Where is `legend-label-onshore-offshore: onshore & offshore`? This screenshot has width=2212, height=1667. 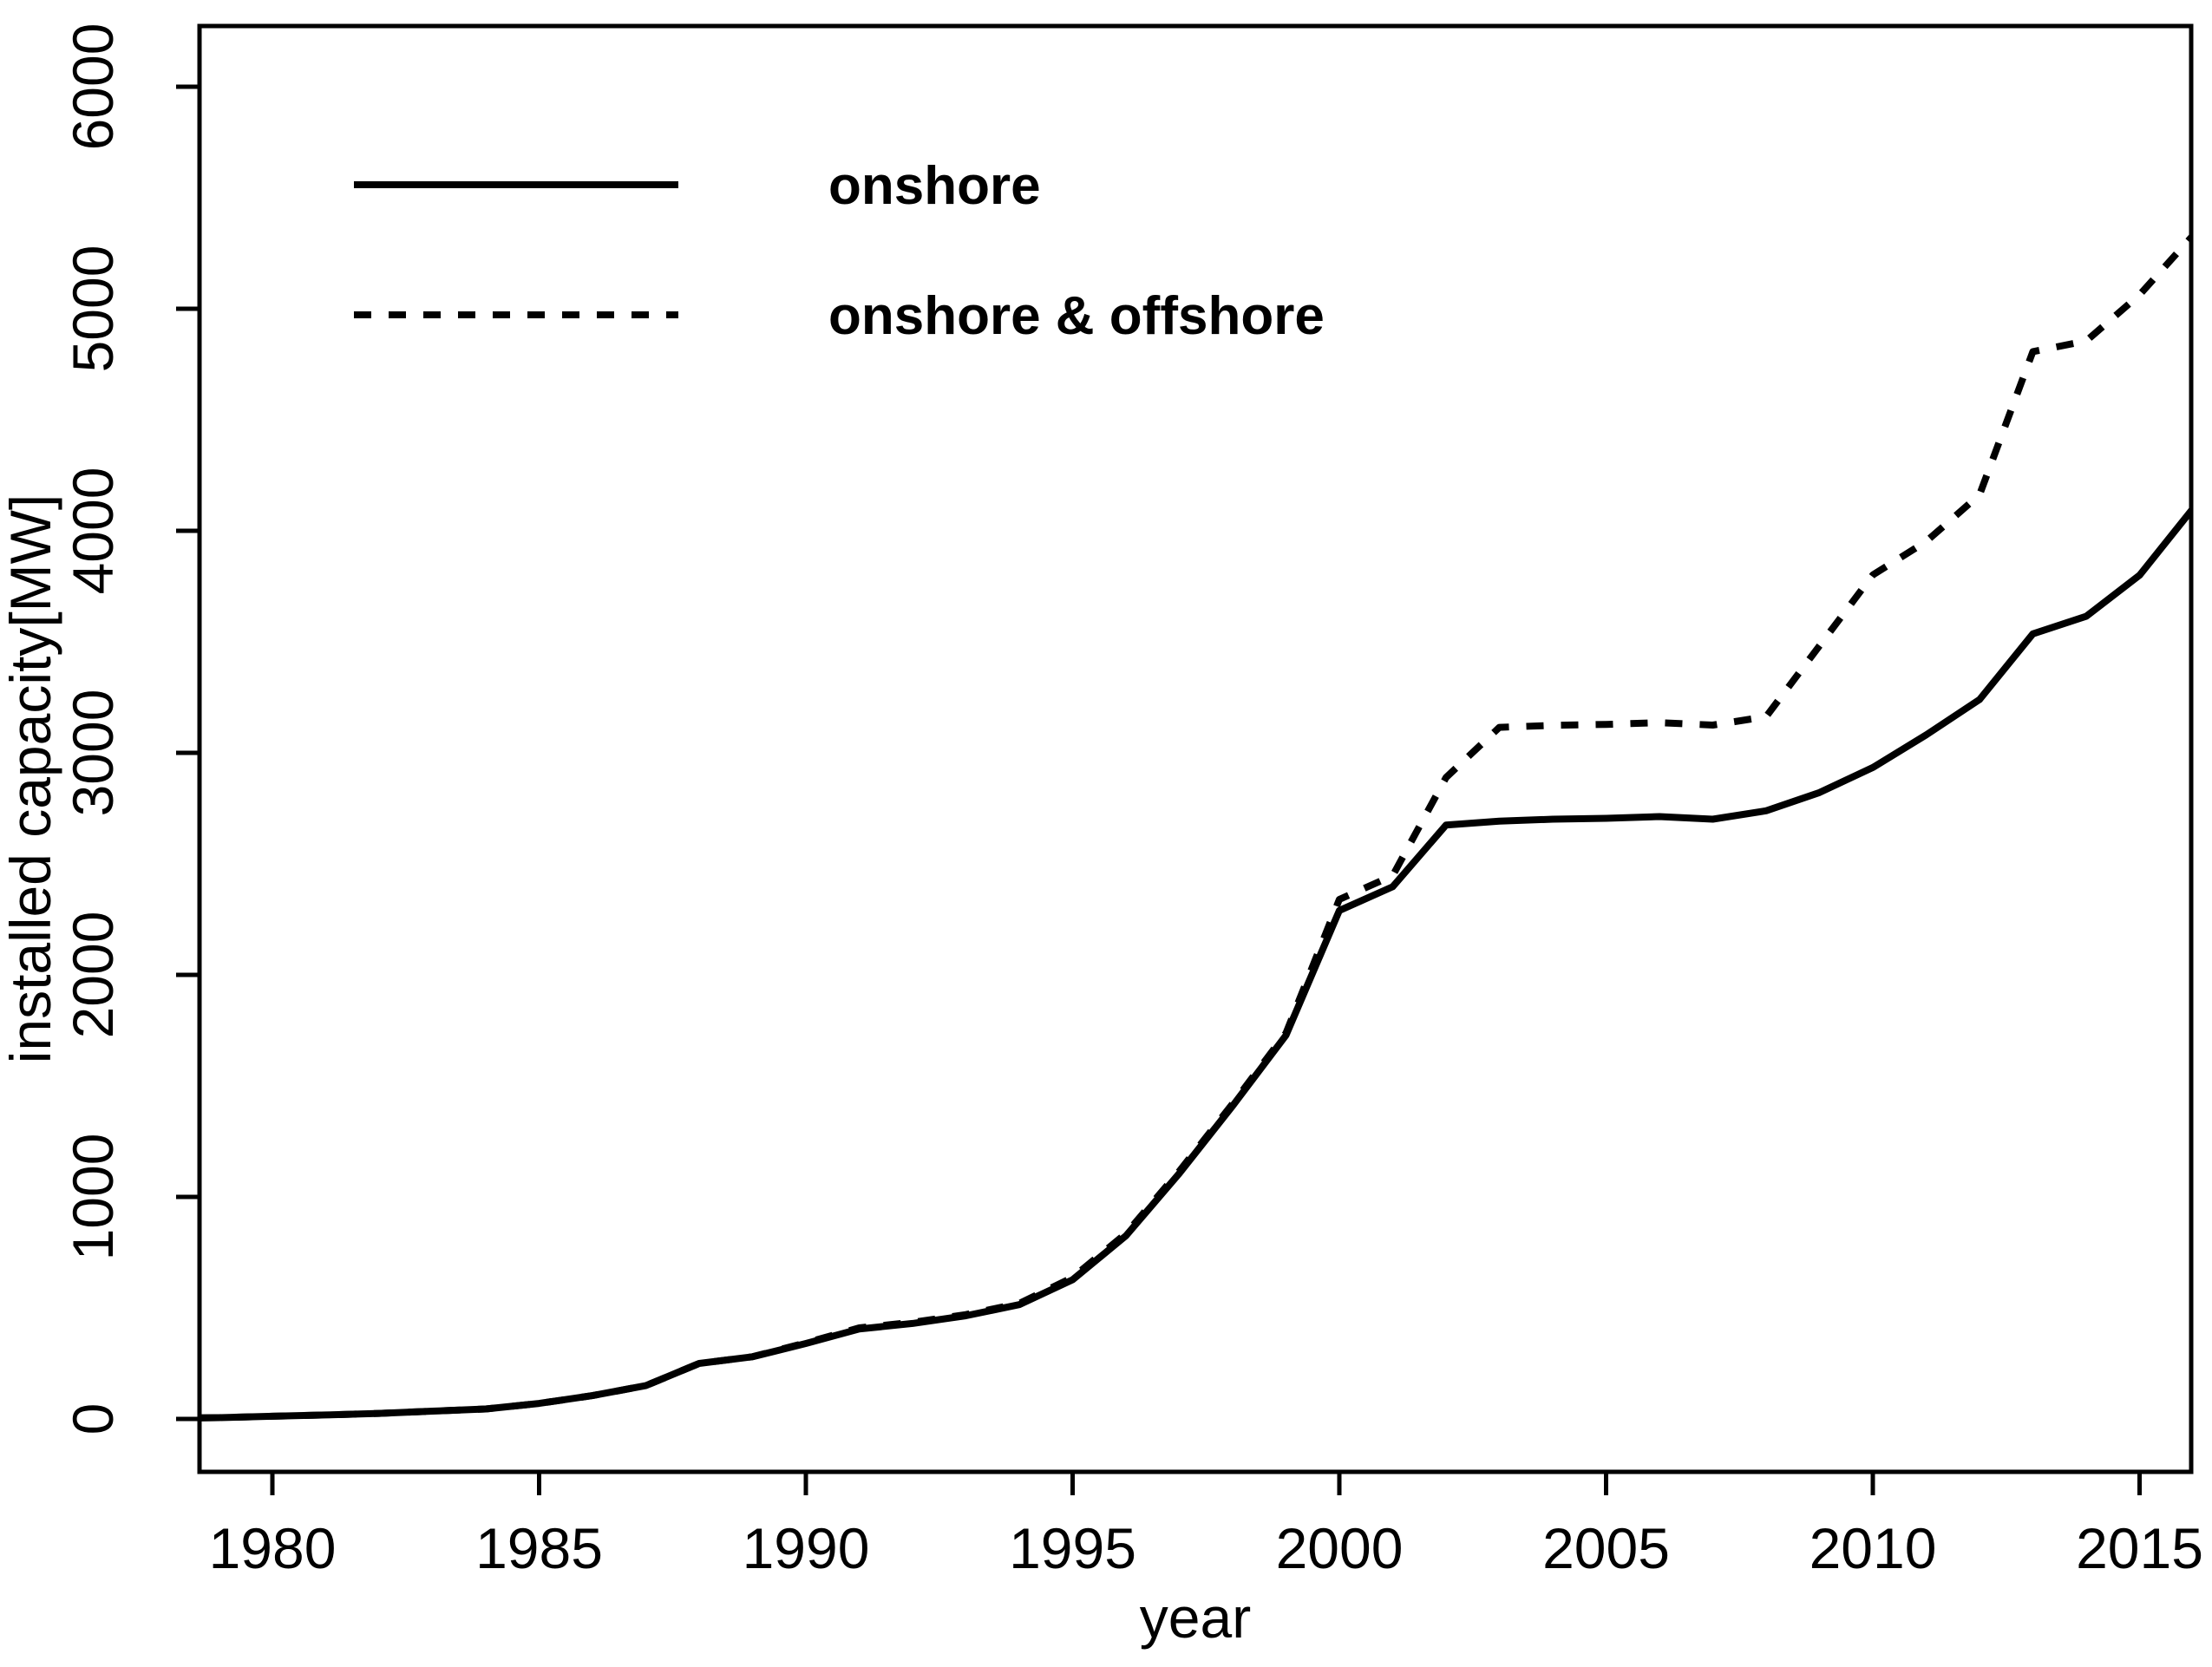
legend-label-onshore-offshore: onshore & offshore is located at coordinates (1076, 316).